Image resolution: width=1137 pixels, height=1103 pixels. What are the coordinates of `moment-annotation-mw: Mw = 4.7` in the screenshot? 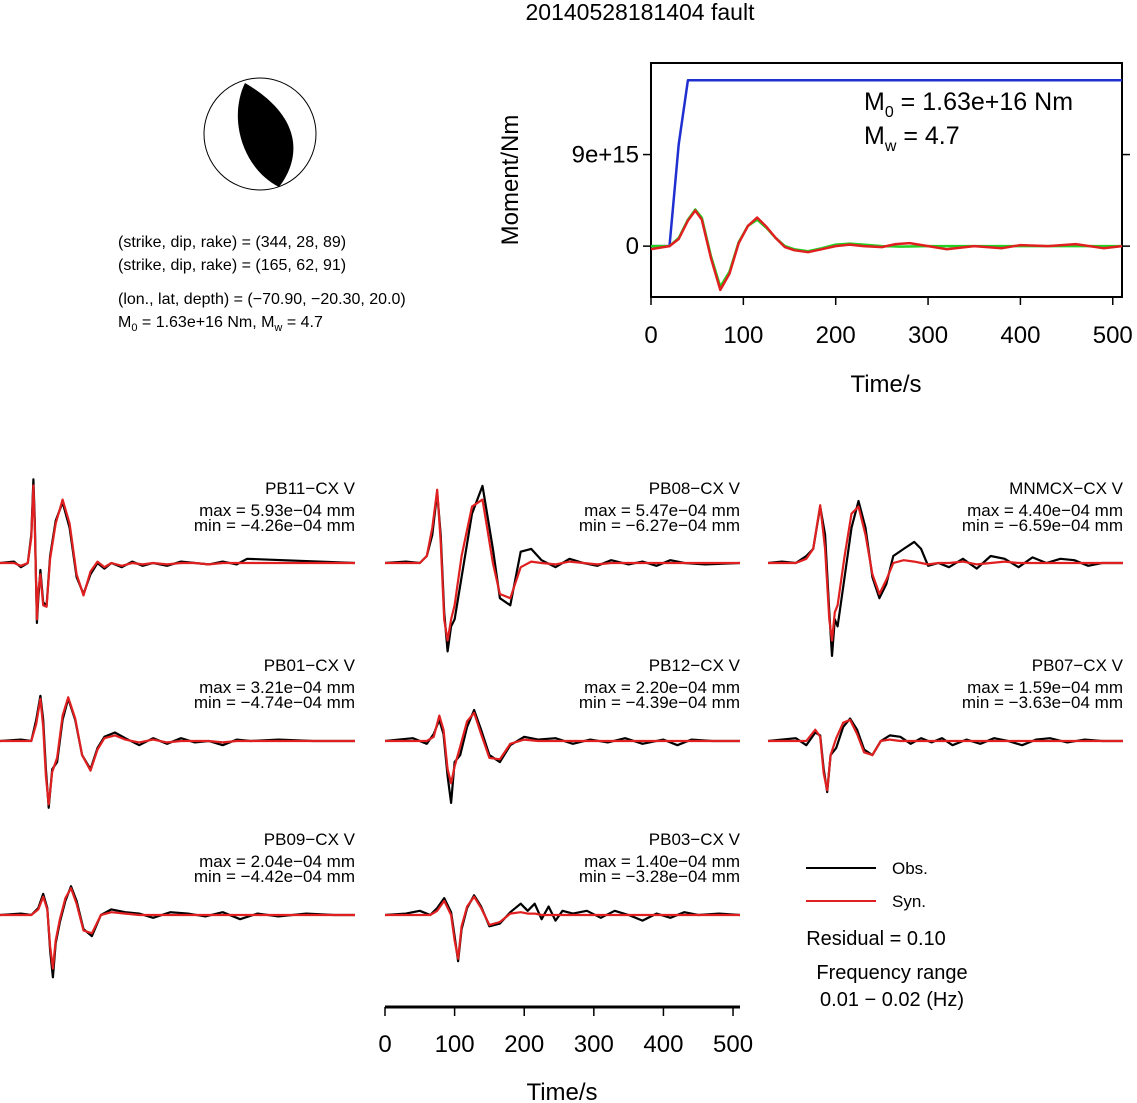 It's located at (912, 138).